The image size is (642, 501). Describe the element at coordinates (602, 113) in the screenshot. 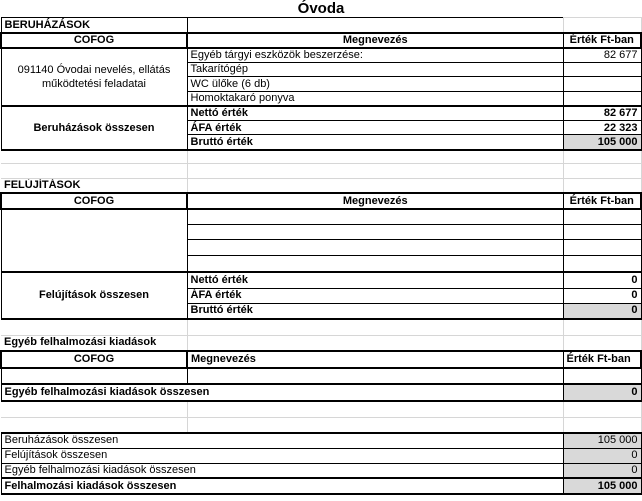

I see `s1-net-value: 82 677` at that location.